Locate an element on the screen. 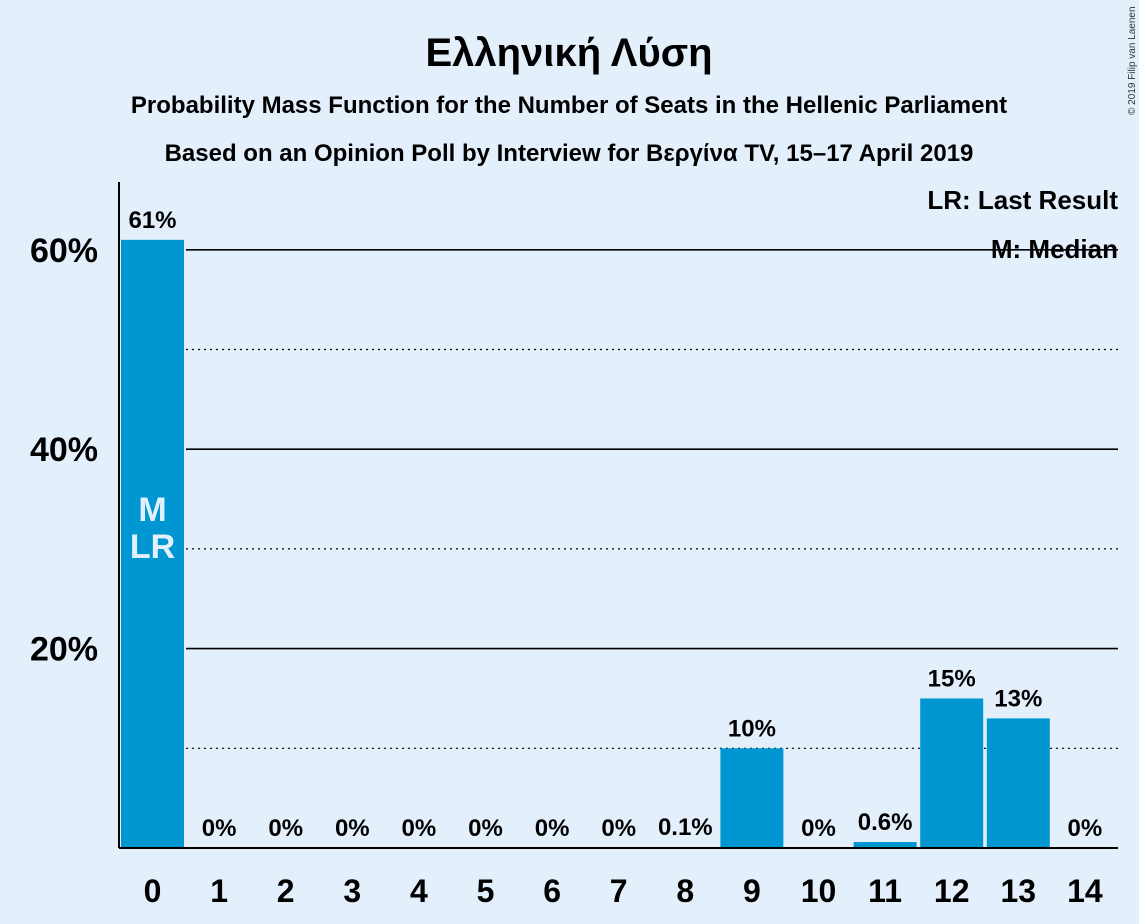 The image size is (1139, 924). x-tick-label: 12 is located at coordinates (952, 891).